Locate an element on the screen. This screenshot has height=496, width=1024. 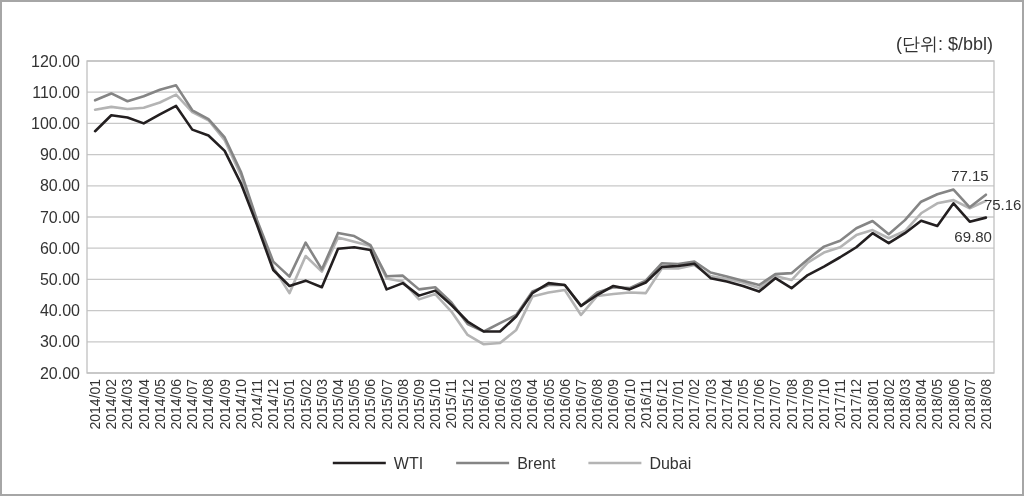
x-tick-label: 2016/10 is located at coordinates (629, 404).